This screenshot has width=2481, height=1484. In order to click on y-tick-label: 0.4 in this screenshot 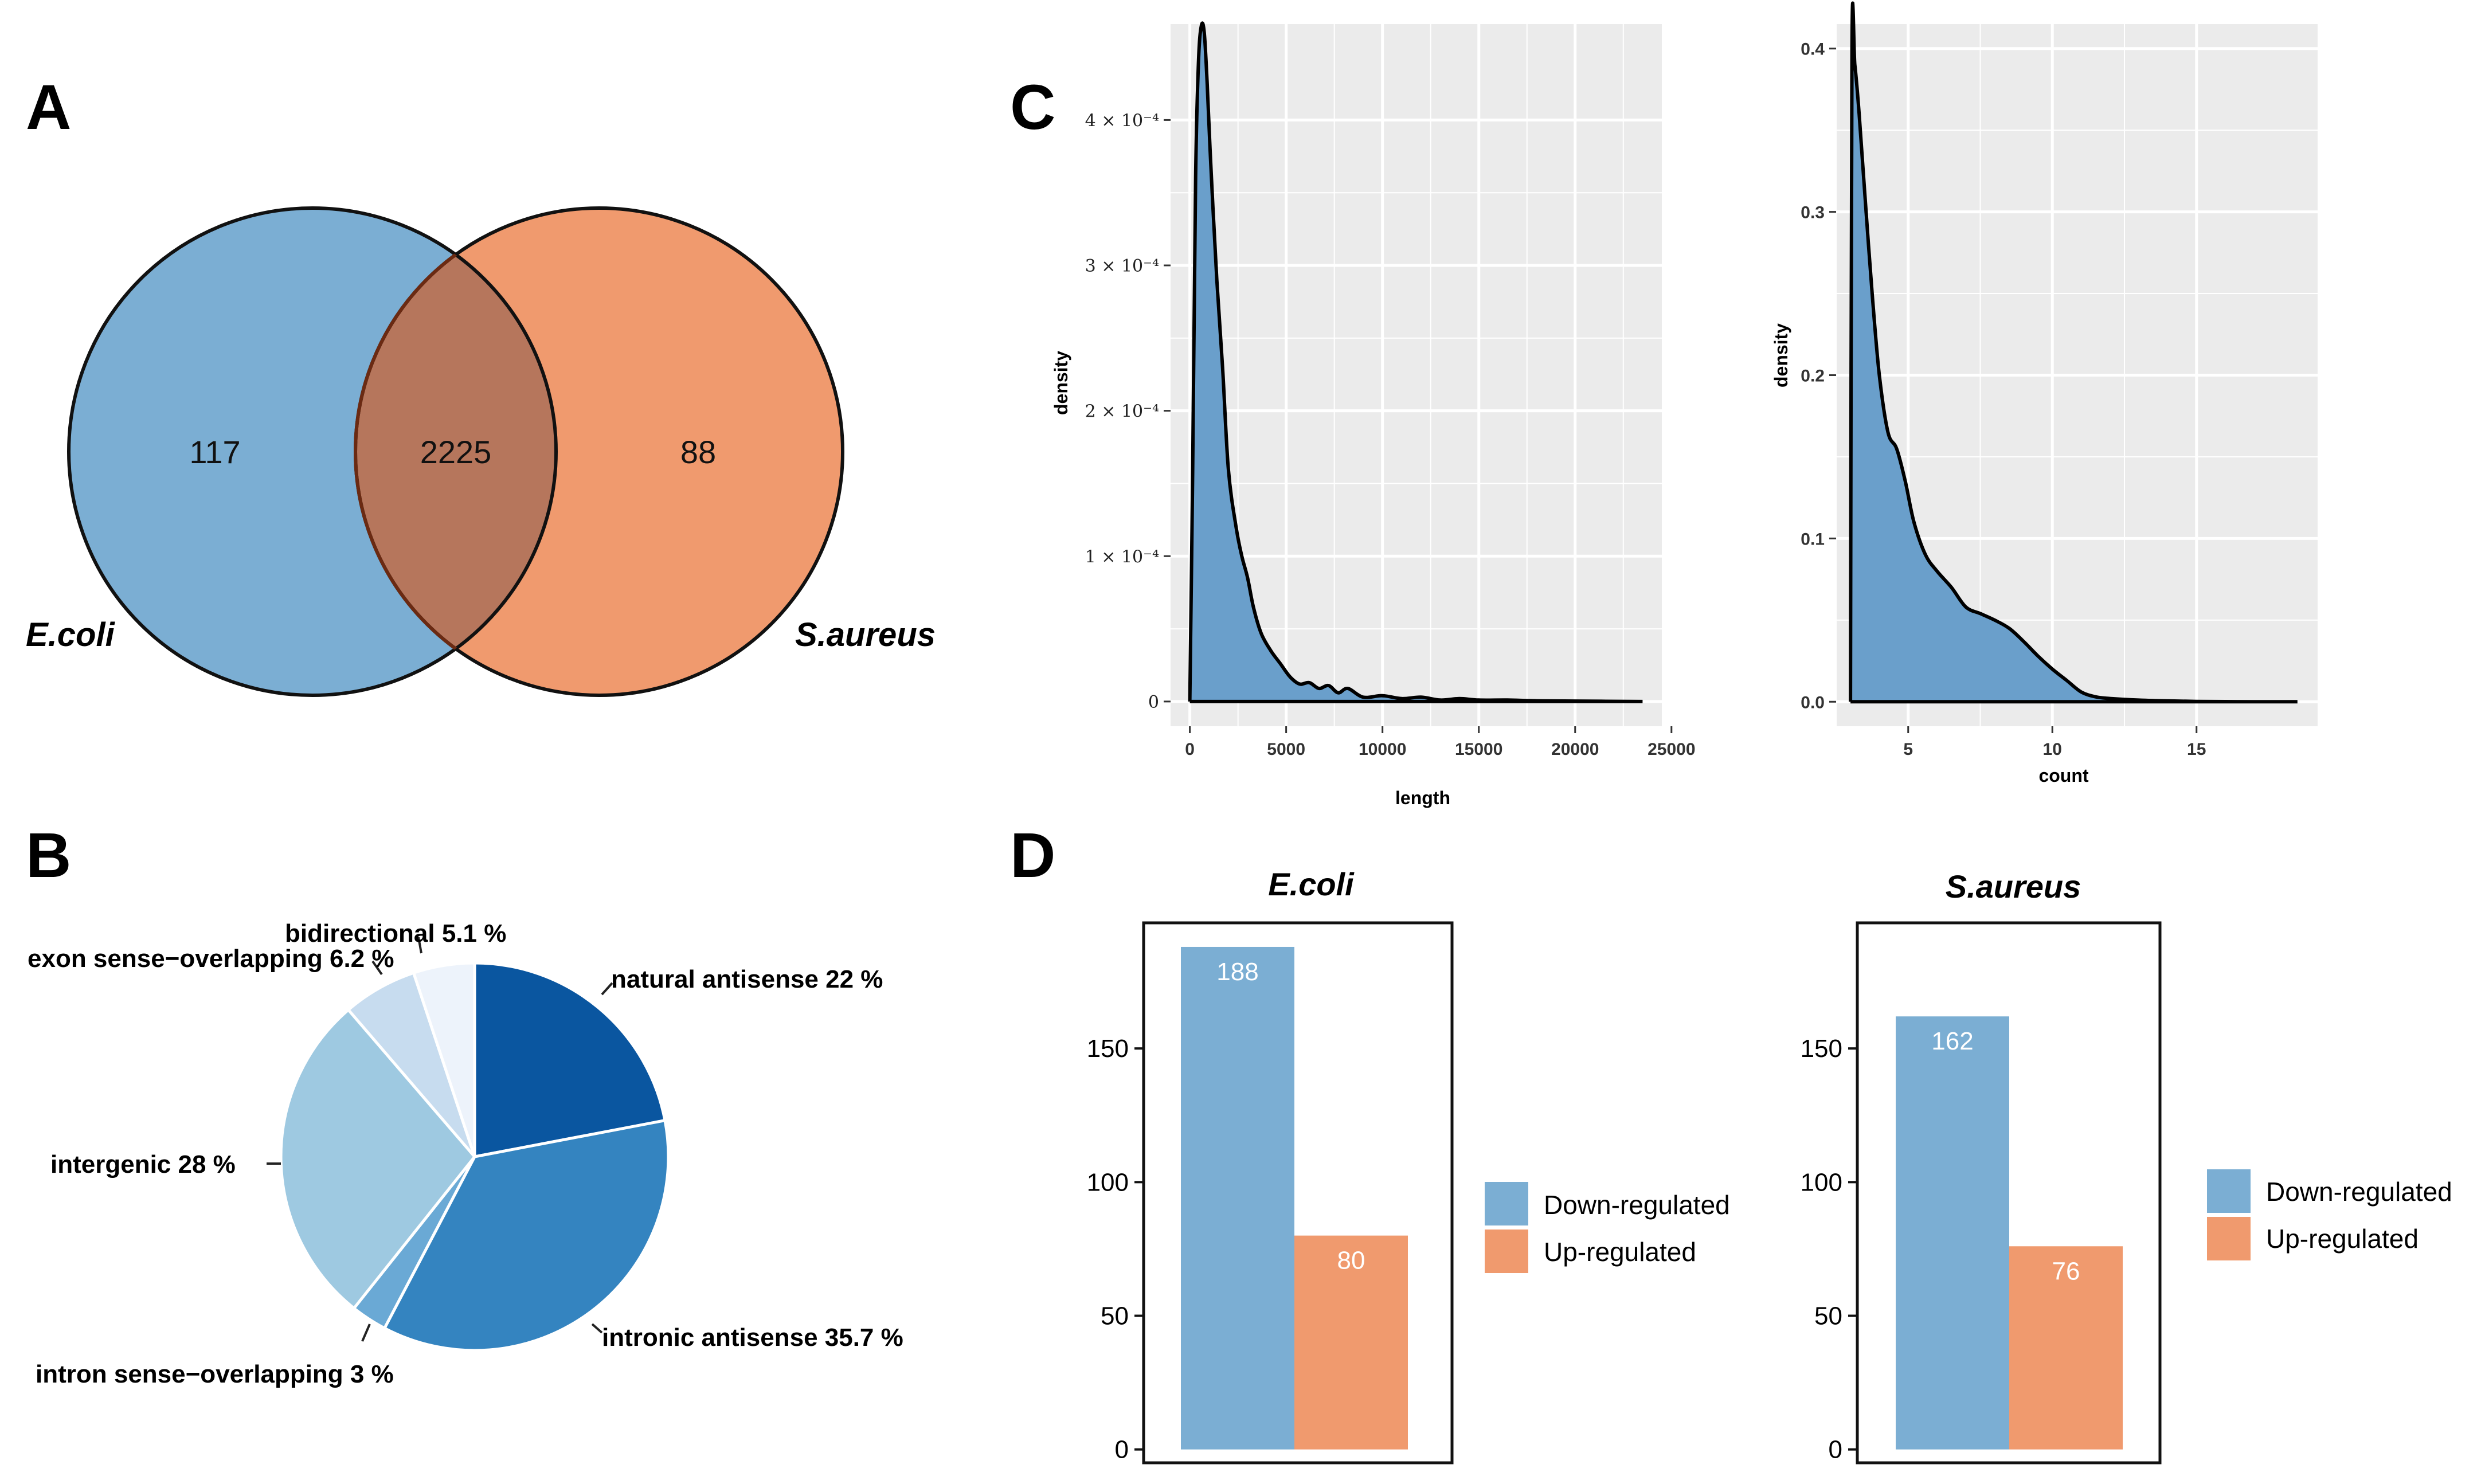, I will do `click(1813, 49)`.